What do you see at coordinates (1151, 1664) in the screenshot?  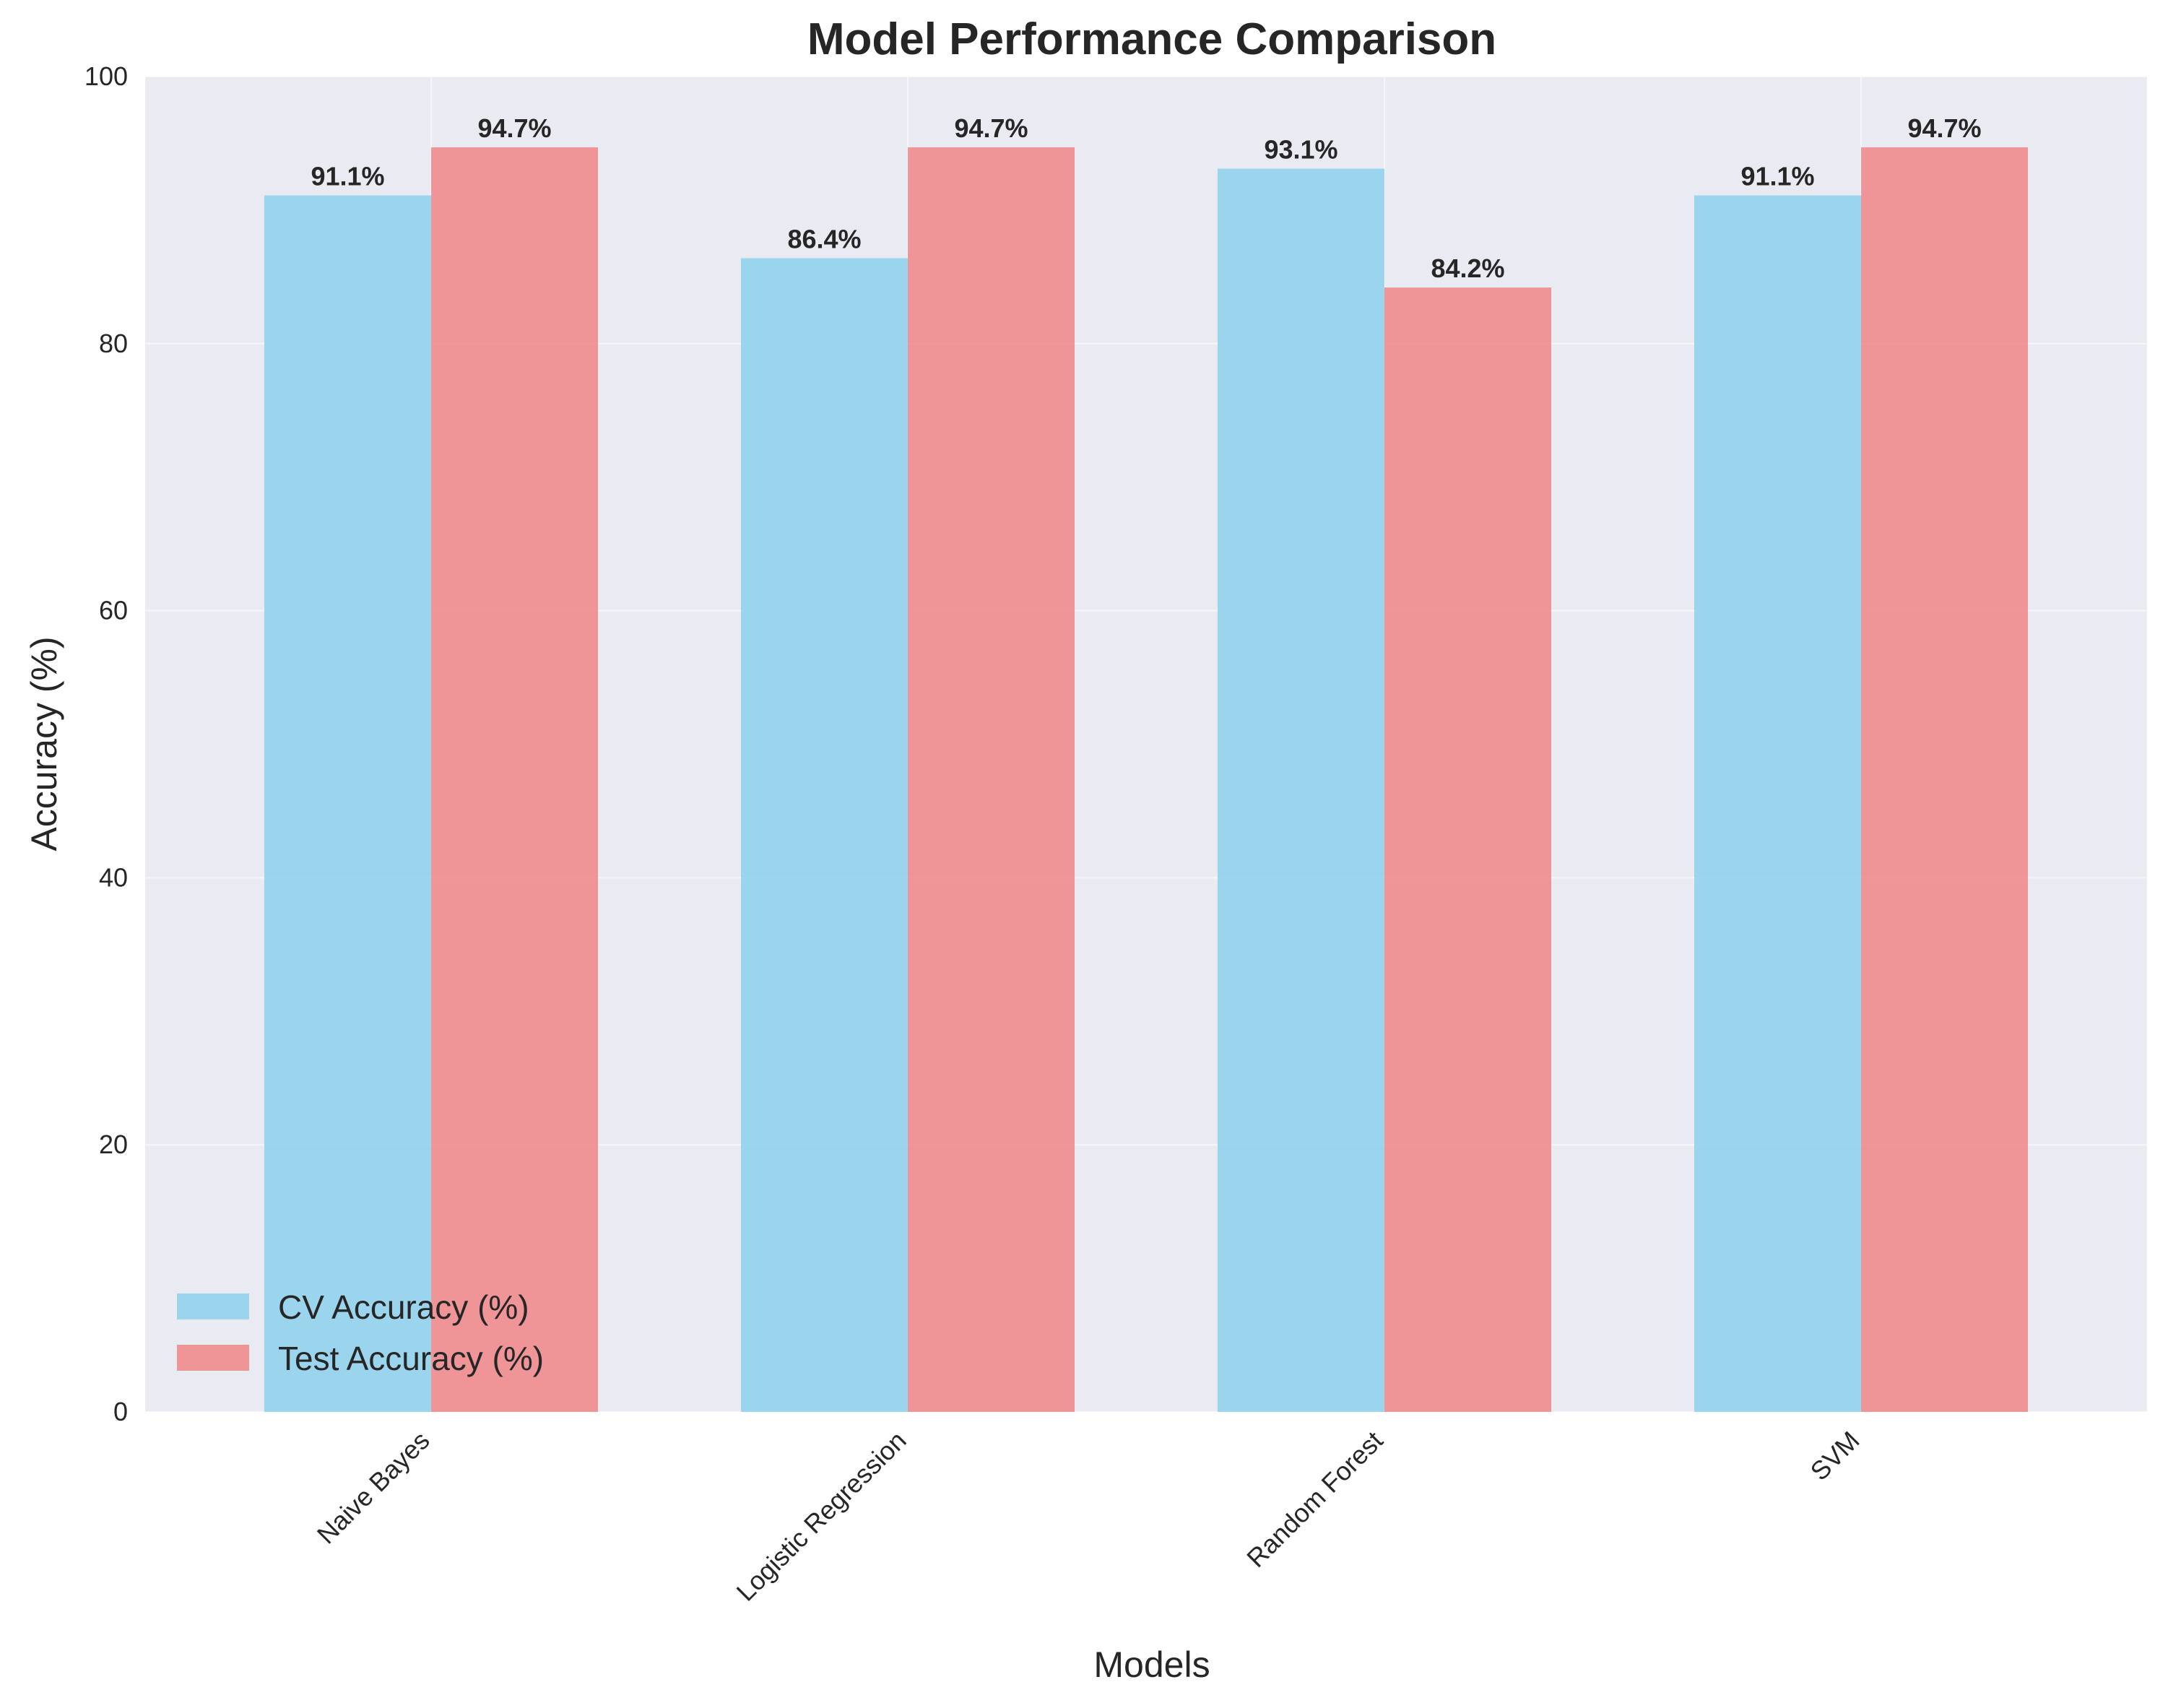 I see `x-axis-label: Models` at bounding box center [1151, 1664].